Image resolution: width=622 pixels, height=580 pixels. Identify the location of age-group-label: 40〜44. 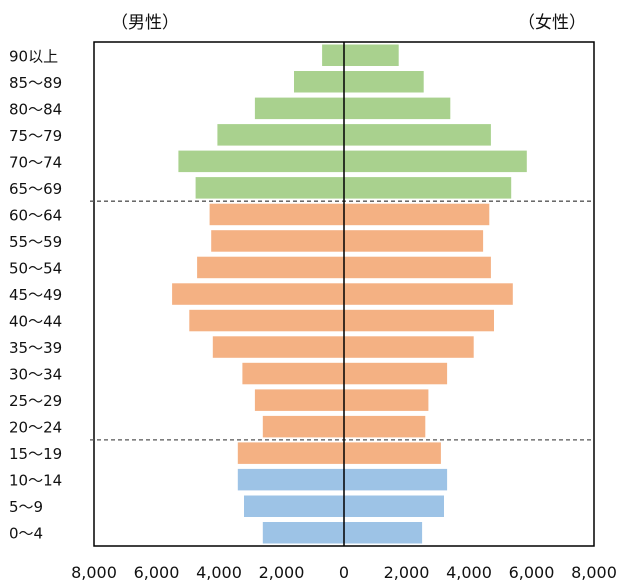
(35, 322).